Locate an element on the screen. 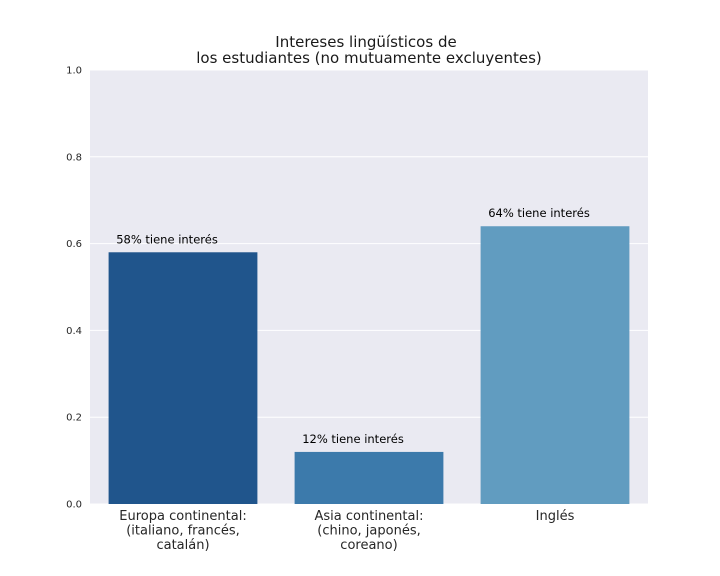 The width and height of the screenshot is (720, 576). x-tick-label: Asia continental: is located at coordinates (369, 516).